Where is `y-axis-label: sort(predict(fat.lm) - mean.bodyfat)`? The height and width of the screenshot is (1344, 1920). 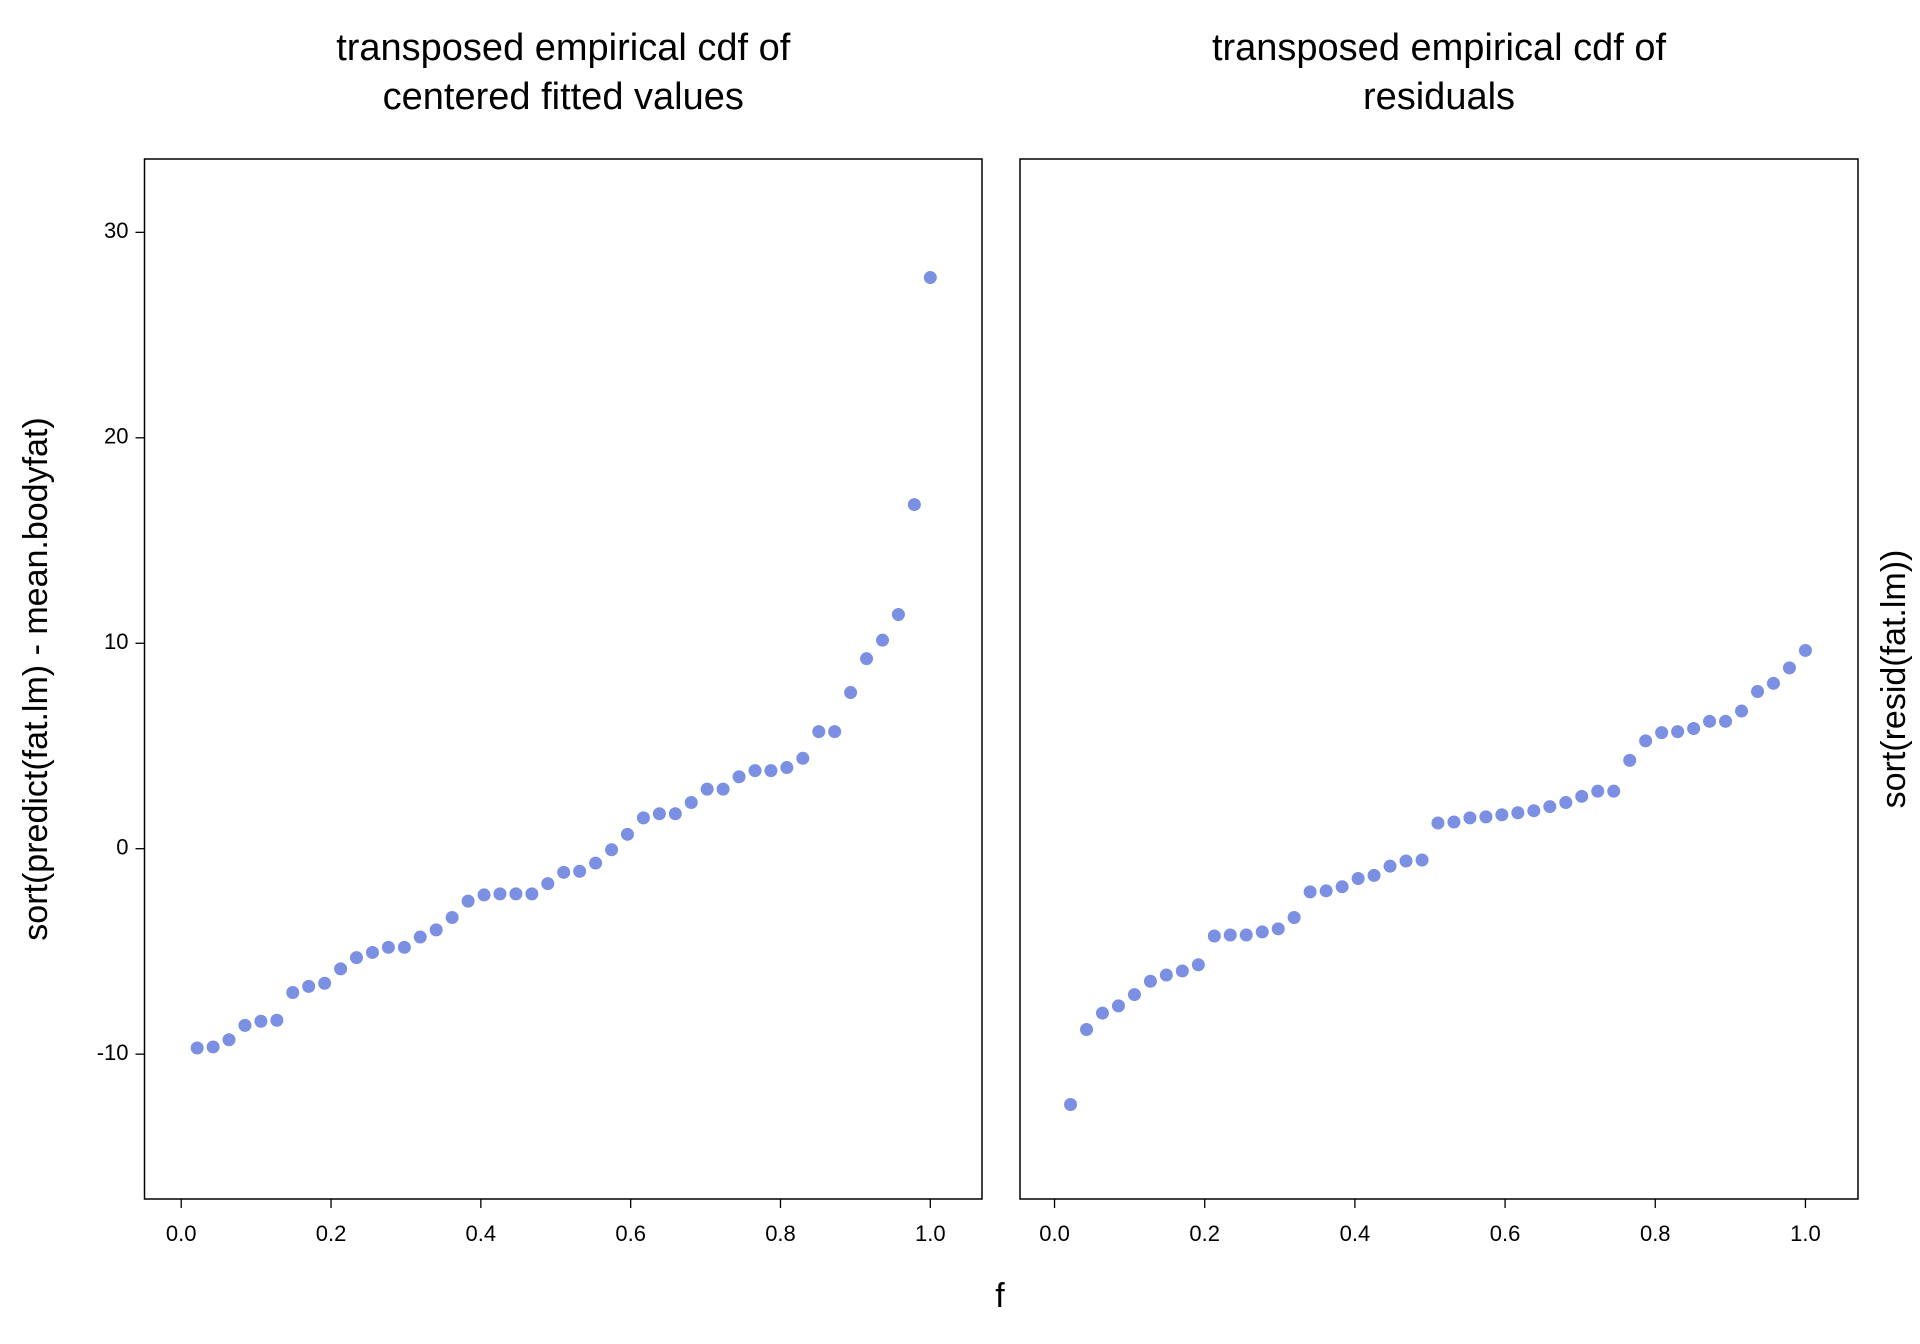
y-axis-label: sort(predict(fat.lm) - mean.bodyfat) is located at coordinates (36, 678).